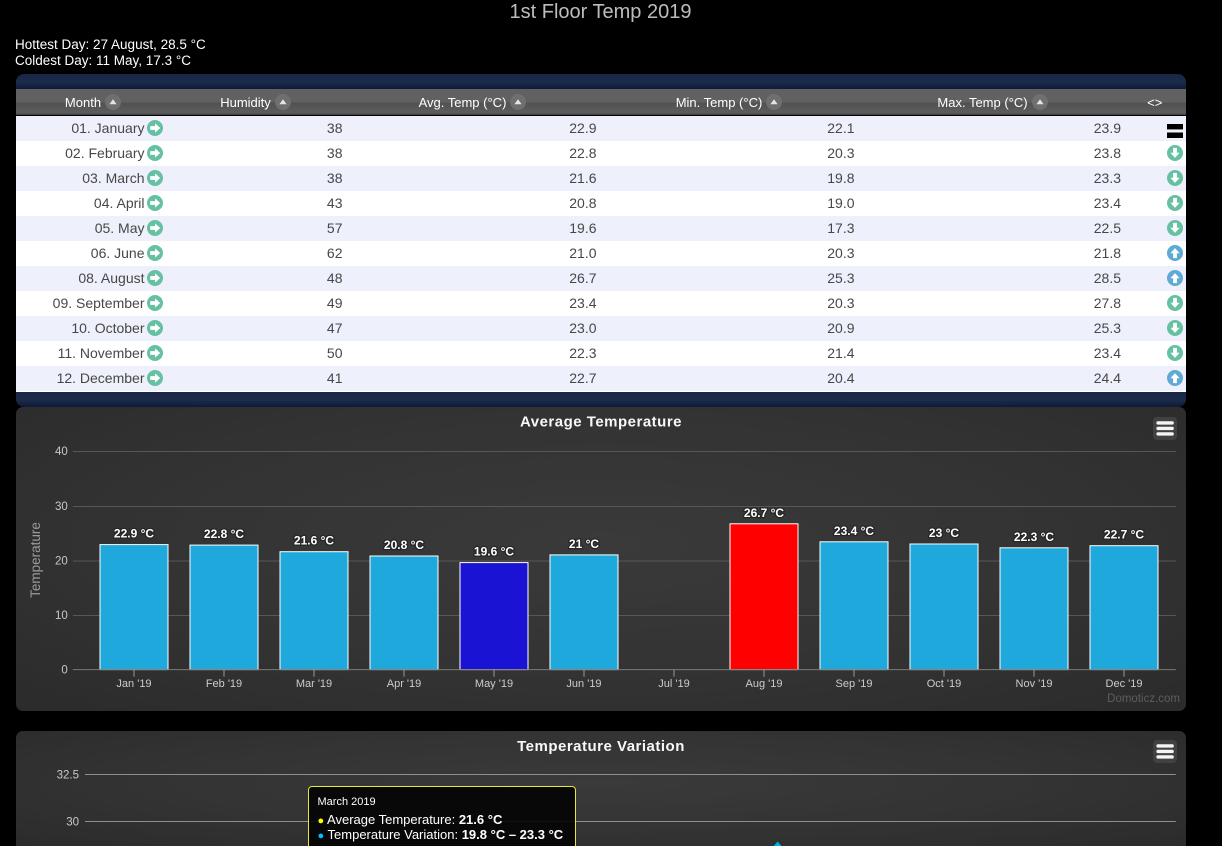 The image size is (1222, 846). I want to click on svg-text: Temperature, so click(35, 560).